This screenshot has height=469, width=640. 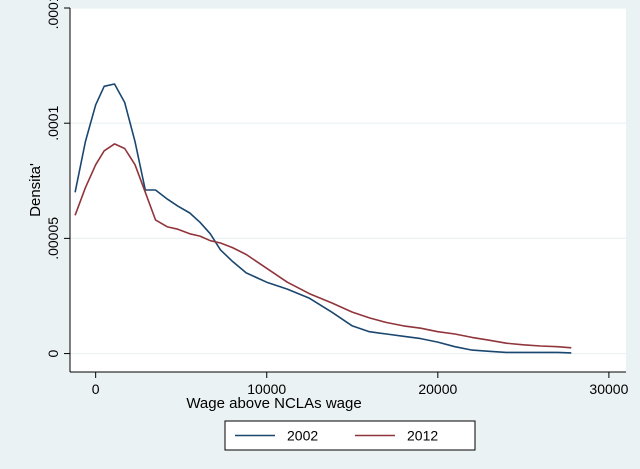 I want to click on y-ticks: 0 .00005 .0001 .00015, so click(x=57, y=178).